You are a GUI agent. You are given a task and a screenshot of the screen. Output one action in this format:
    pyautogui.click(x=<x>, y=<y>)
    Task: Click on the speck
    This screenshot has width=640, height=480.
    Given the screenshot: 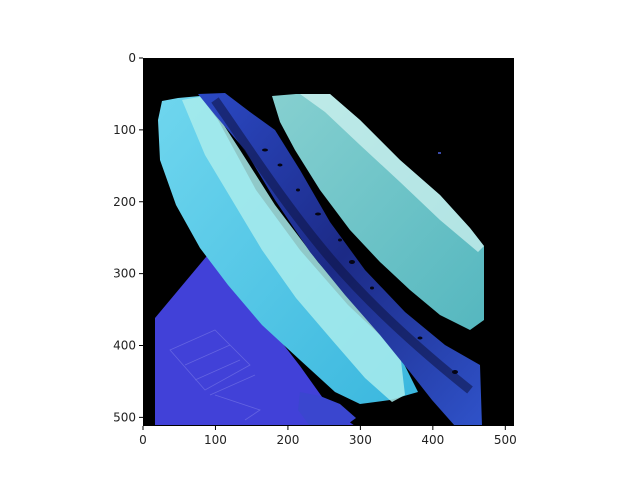 What is the action you would take?
    pyautogui.click(x=439, y=153)
    